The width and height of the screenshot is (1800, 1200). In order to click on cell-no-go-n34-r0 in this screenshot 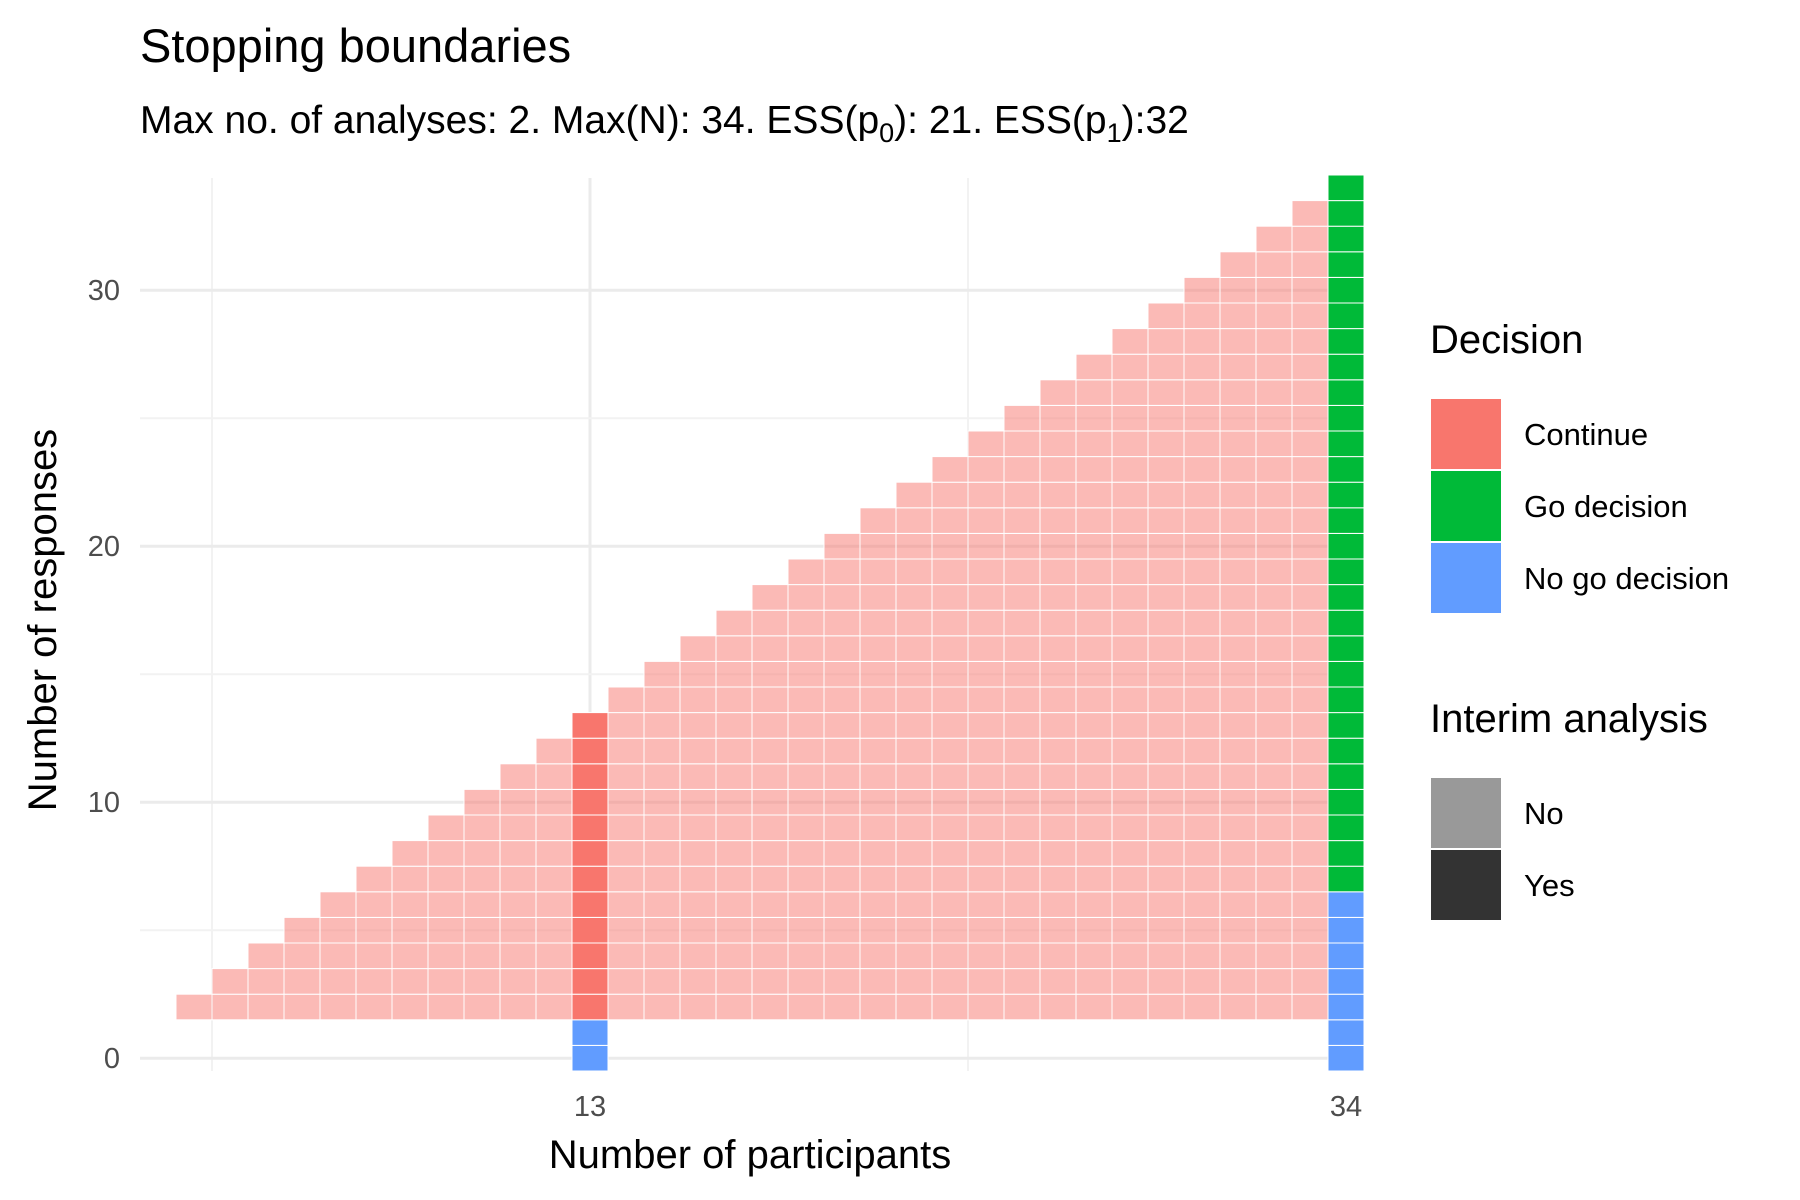, I will do `click(1346, 1058)`.